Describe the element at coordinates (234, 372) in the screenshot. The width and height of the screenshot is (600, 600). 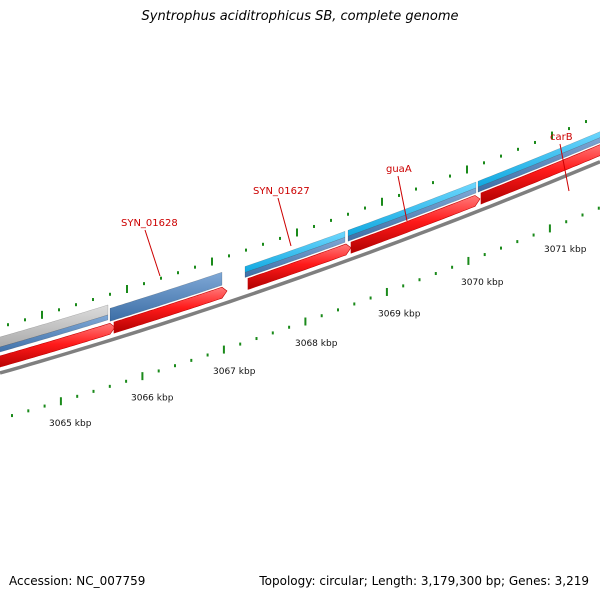
I see `scale-label: 3067 kbp` at that location.